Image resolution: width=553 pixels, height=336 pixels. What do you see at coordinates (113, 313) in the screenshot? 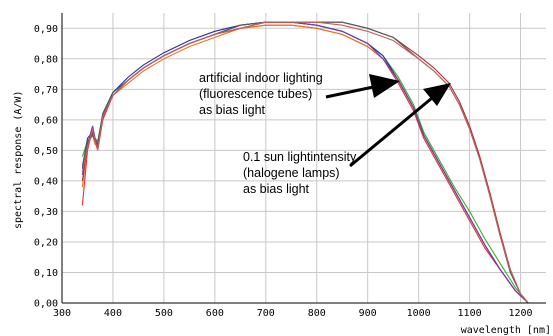
I see `x-tick-label: 400` at bounding box center [113, 313].